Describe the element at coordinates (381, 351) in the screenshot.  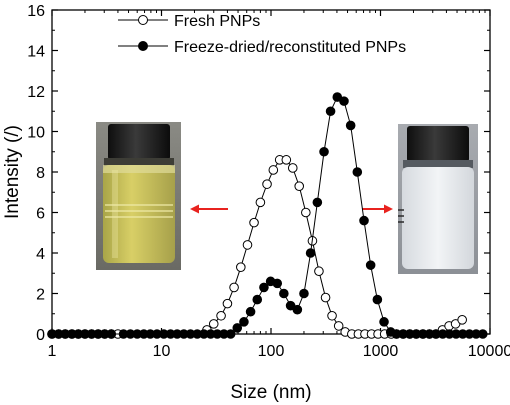
I see `x-tick-label: 1000` at that location.